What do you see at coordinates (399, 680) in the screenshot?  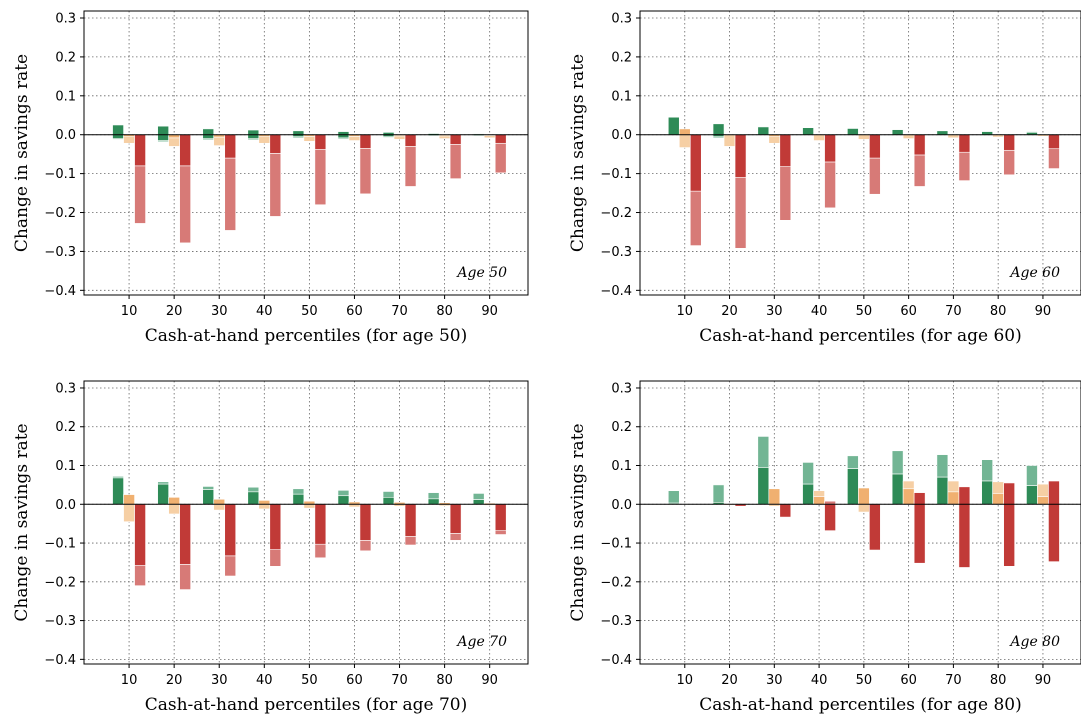 I see `x-tick-label: 70` at bounding box center [399, 680].